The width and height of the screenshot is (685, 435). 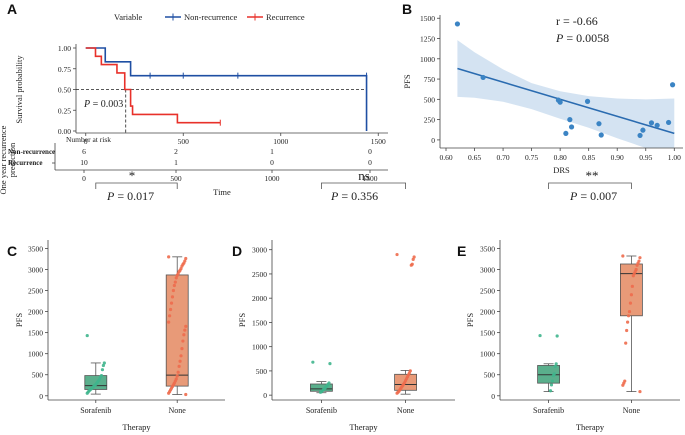 I want to click on x-tick-label: 0.80, so click(x=560, y=157).